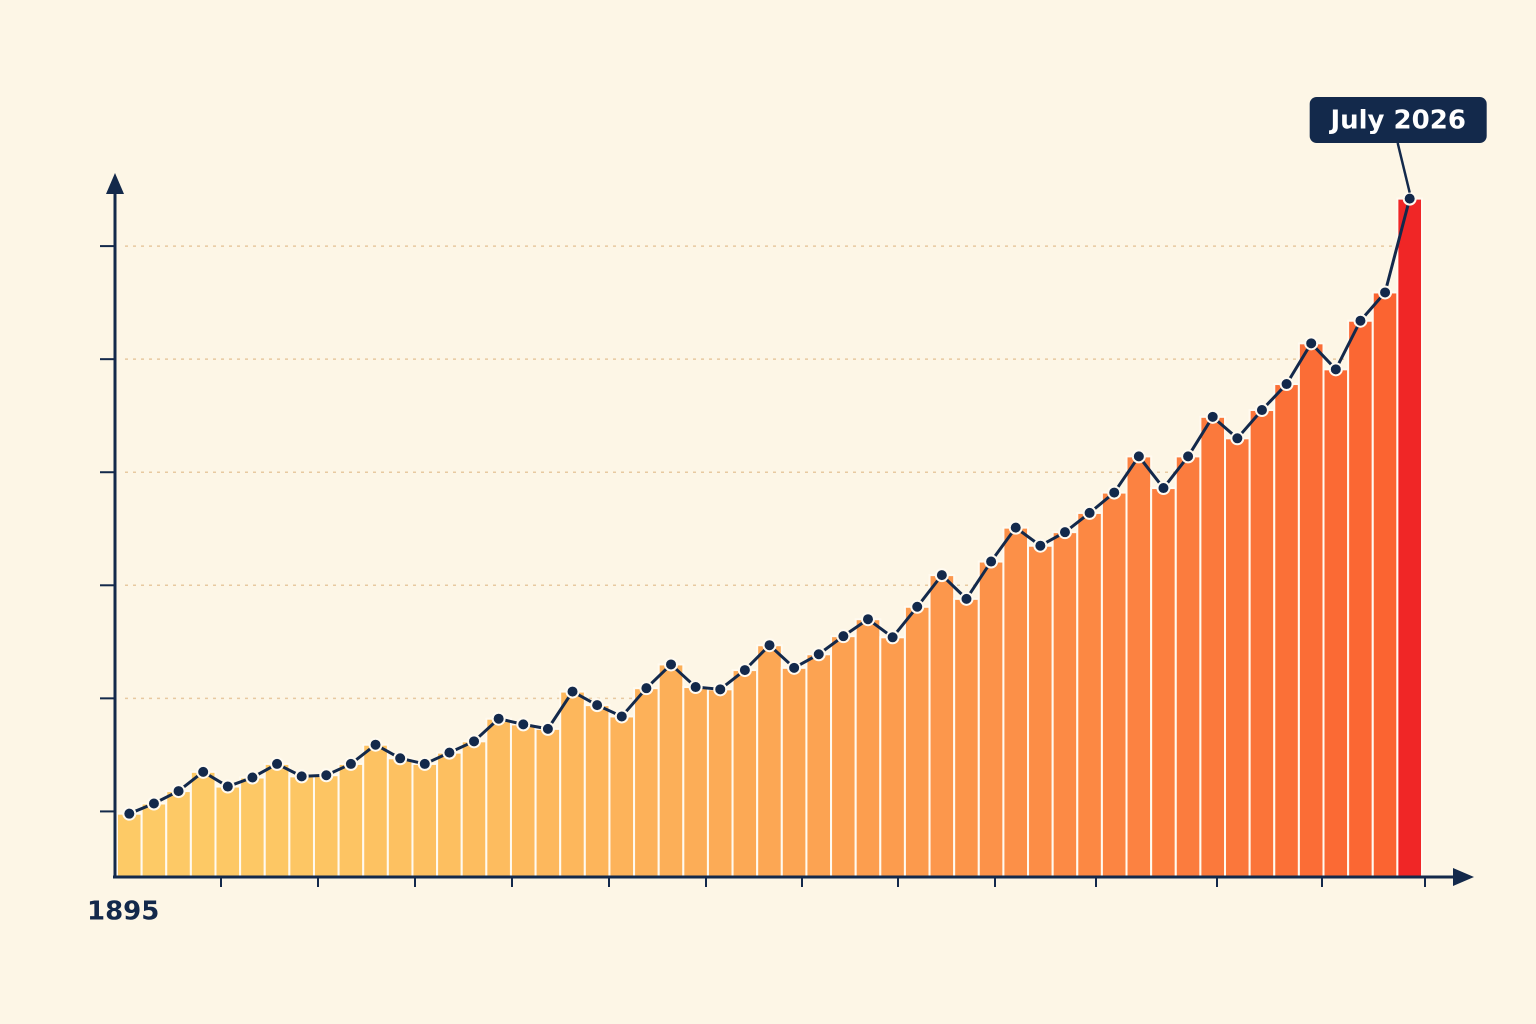 This screenshot has height=1024, width=1536. Describe the element at coordinates (1403, 167) in the screenshot. I see `callout-connector` at that location.